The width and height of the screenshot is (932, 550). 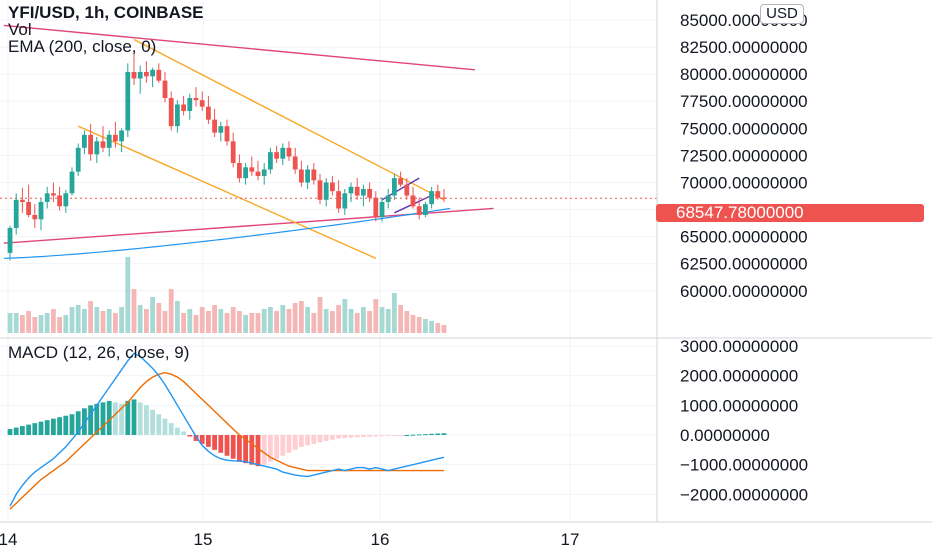 I want to click on symbol-title: YFI/USD, 1h, COINBASE, so click(x=106, y=12).